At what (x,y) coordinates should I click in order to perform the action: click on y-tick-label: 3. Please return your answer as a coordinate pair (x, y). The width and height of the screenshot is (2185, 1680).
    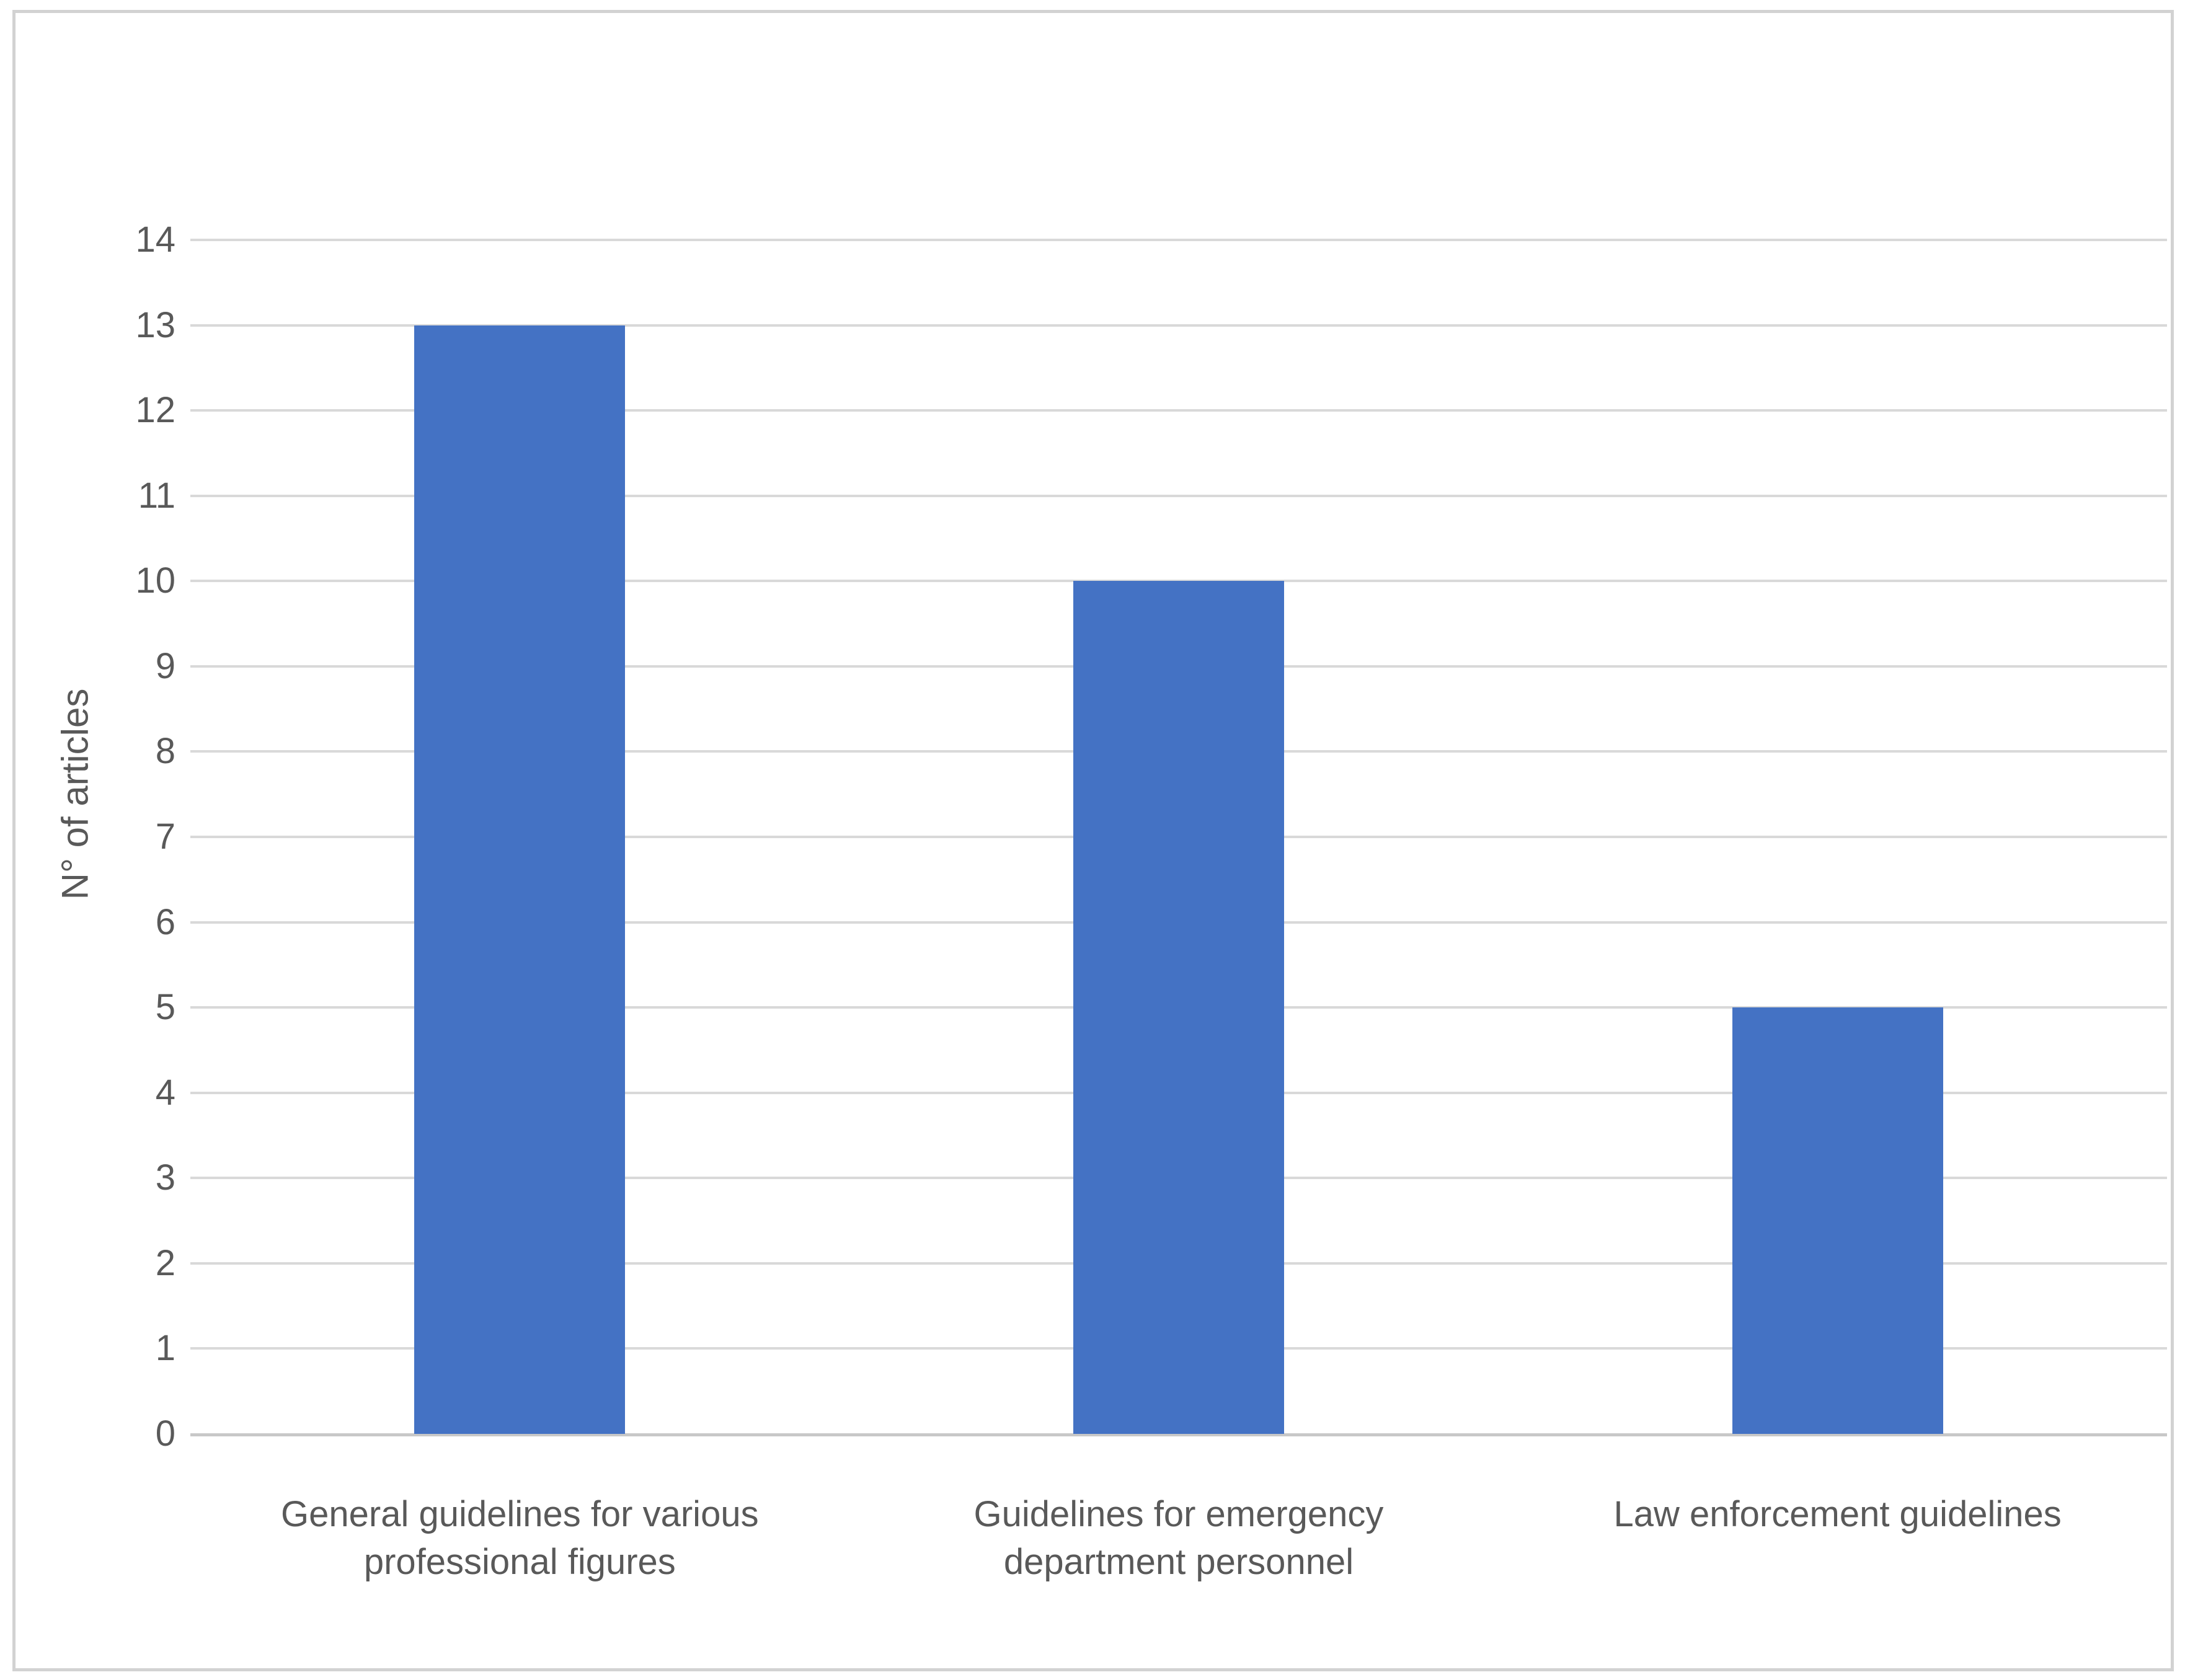
    Looking at the image, I should click on (165, 1177).